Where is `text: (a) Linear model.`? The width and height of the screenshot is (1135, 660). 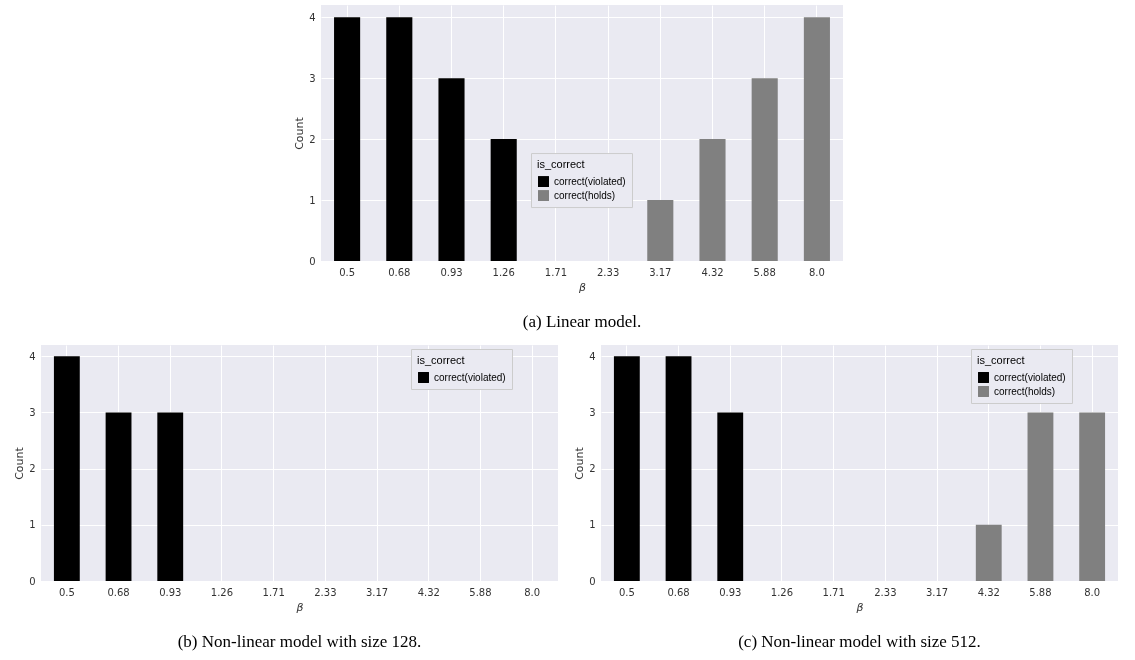 text: (a) Linear model. is located at coordinates (581, 321).